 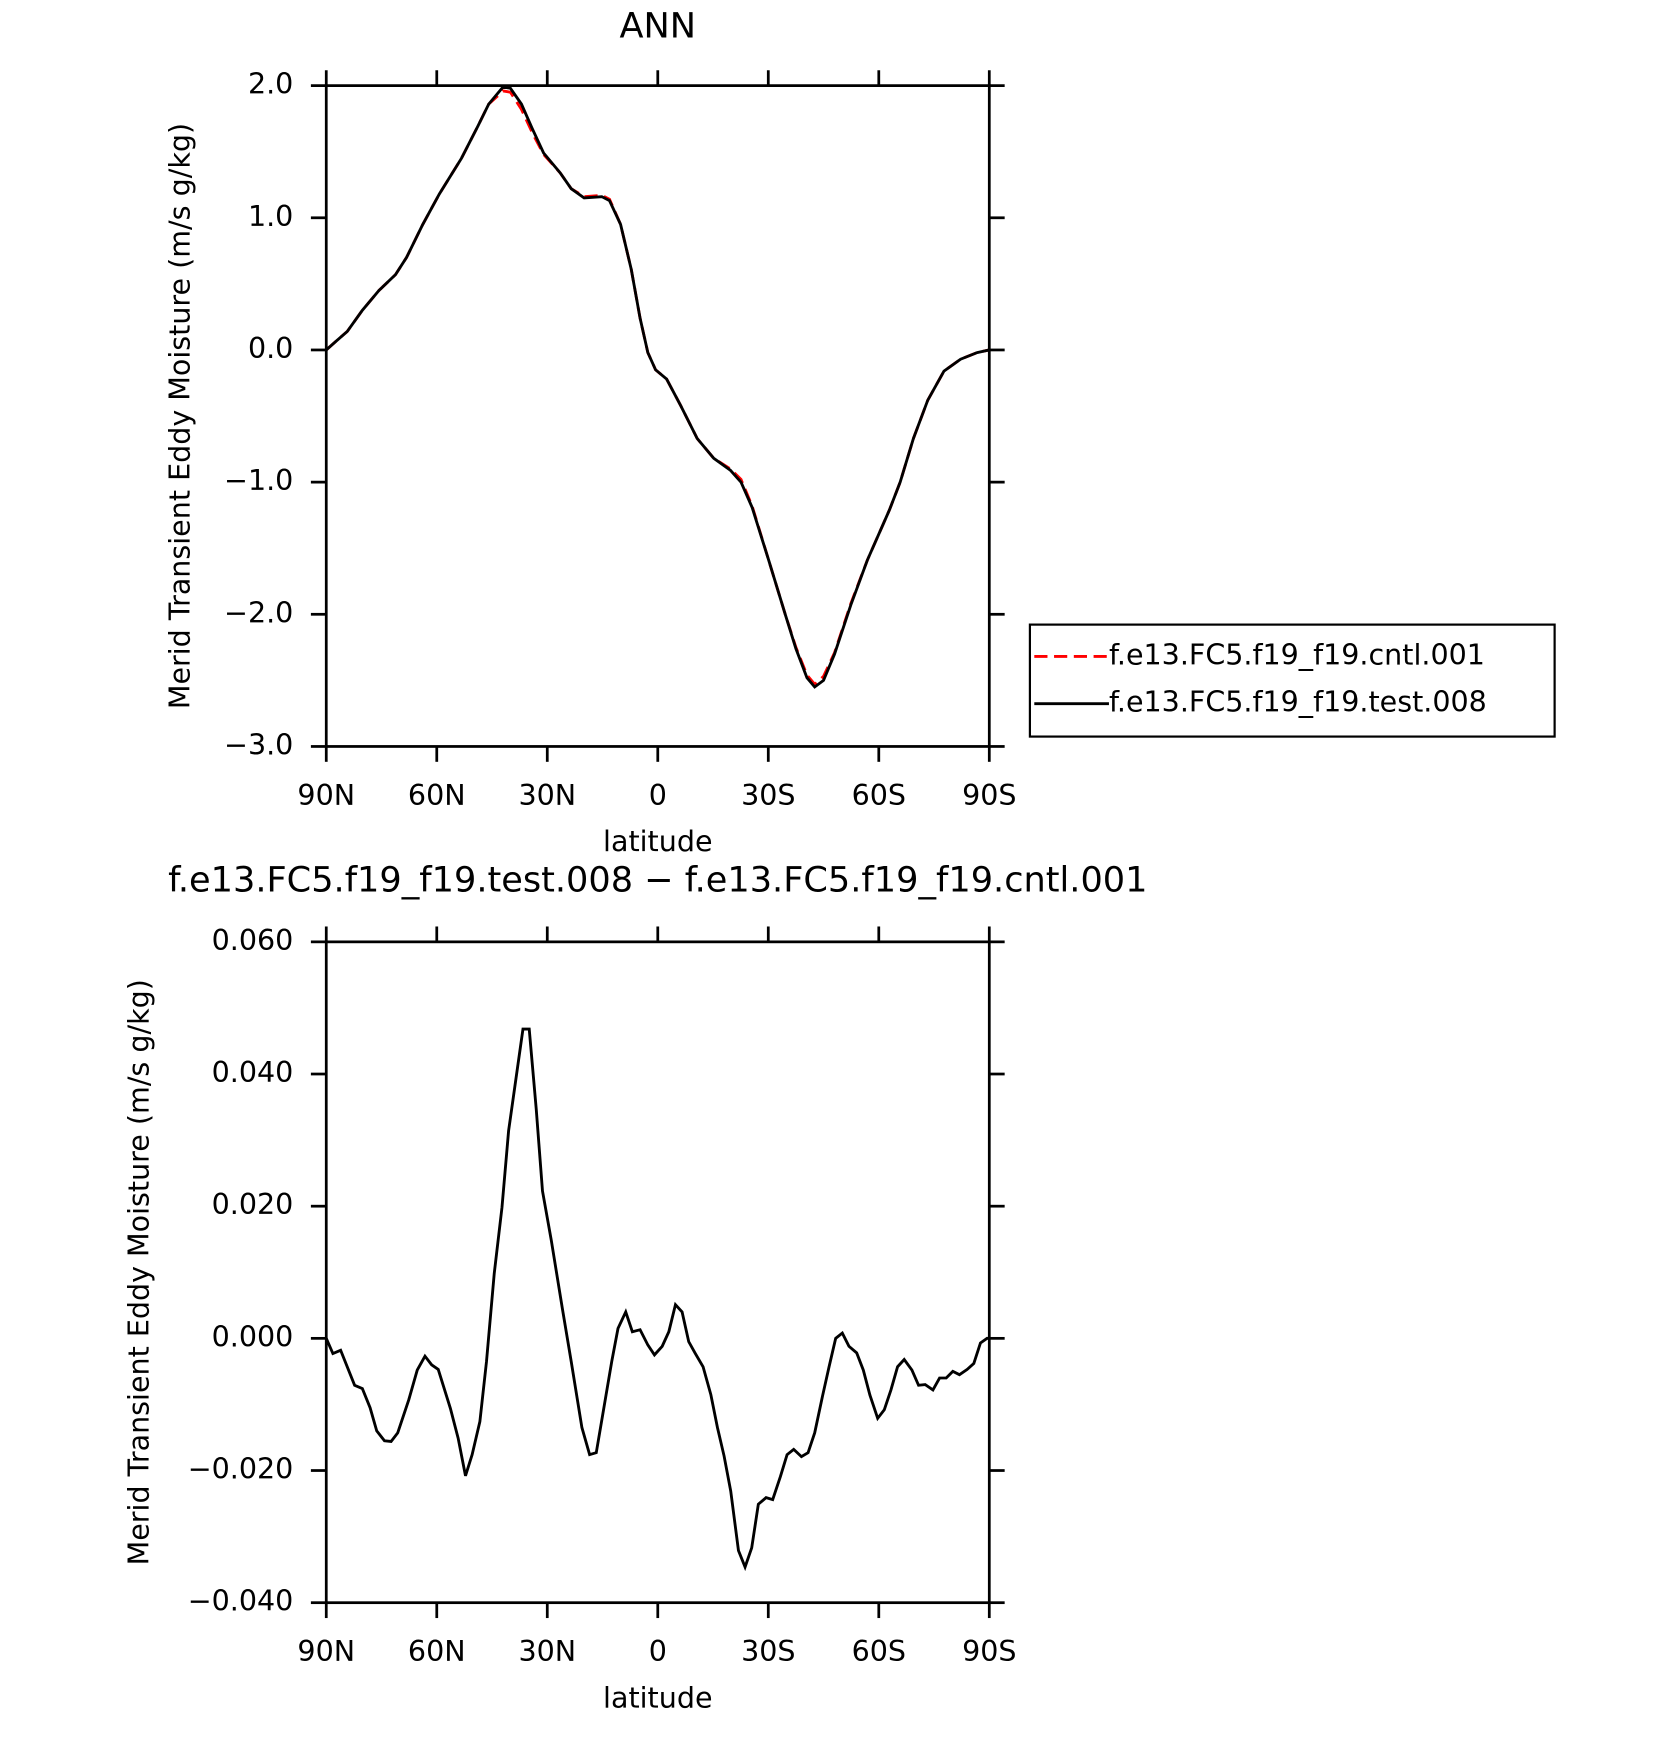 I want to click on y-tick-label: −3.0, so click(x=258, y=744).